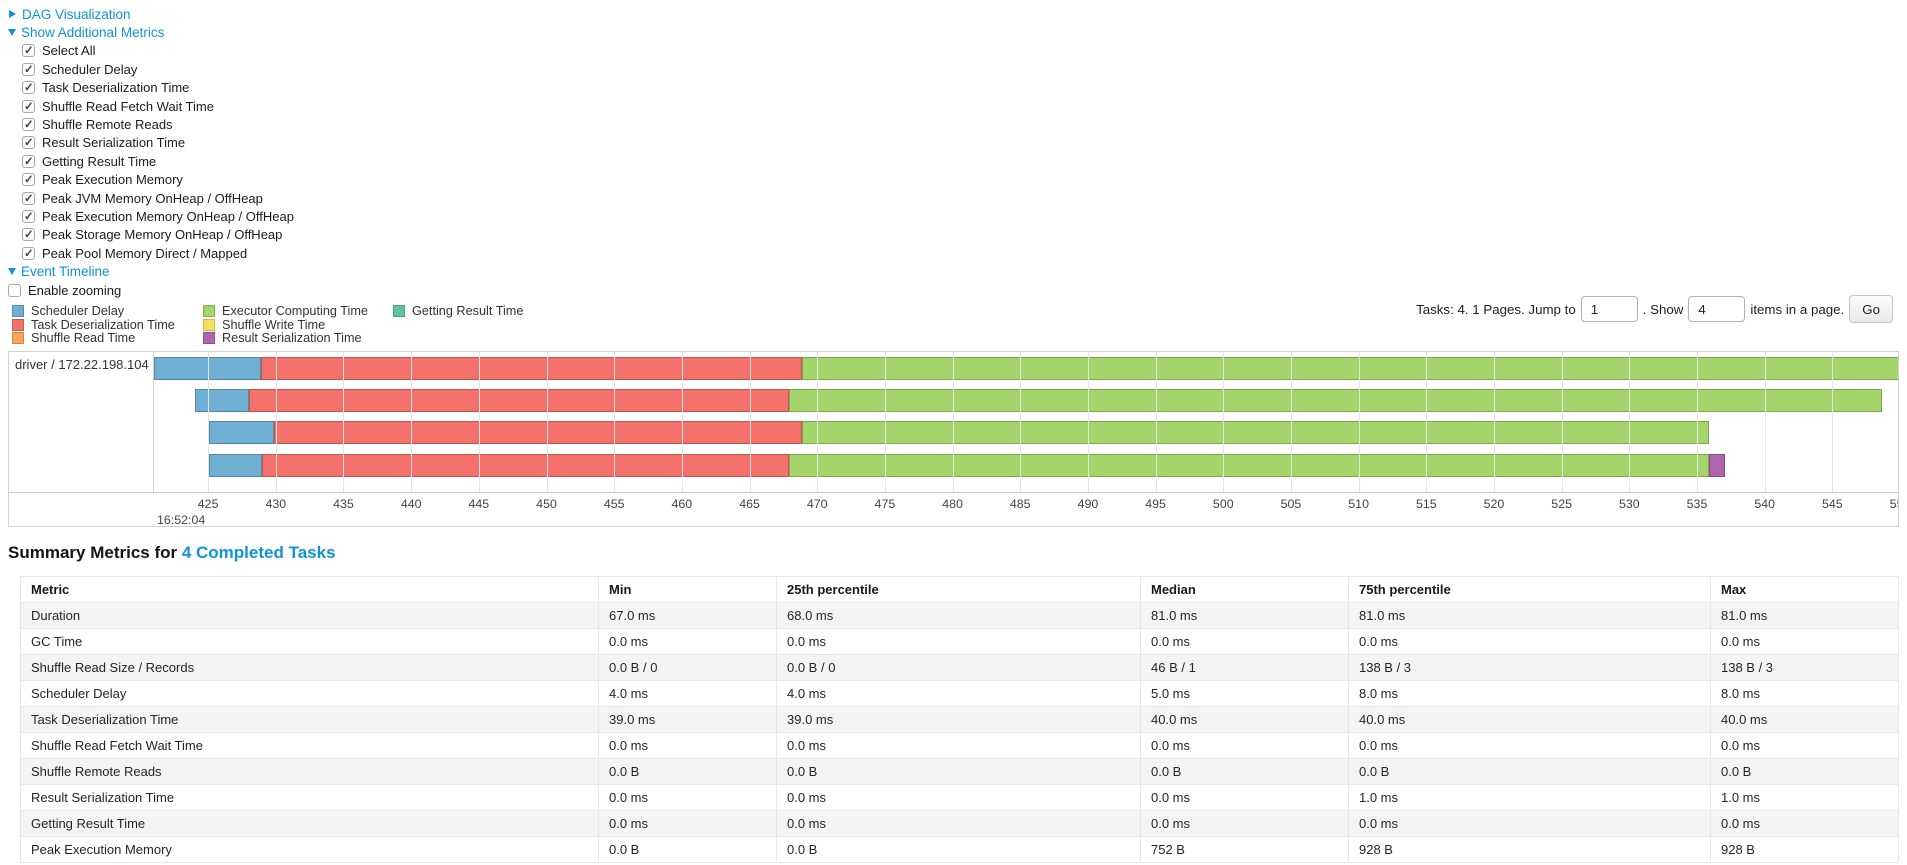 The width and height of the screenshot is (1907, 865). Describe the element at coordinates (28, 69) in the screenshot. I see `checkbox-scheduler-delay` at that location.